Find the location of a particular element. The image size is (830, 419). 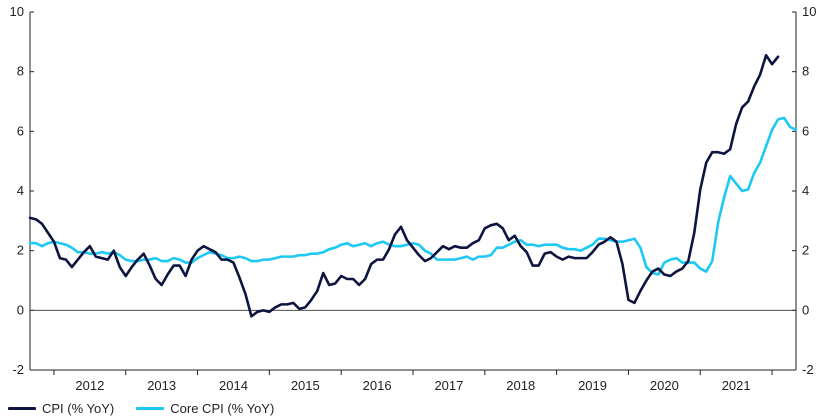

y-tick-label-left: 4 is located at coordinates (20, 190).